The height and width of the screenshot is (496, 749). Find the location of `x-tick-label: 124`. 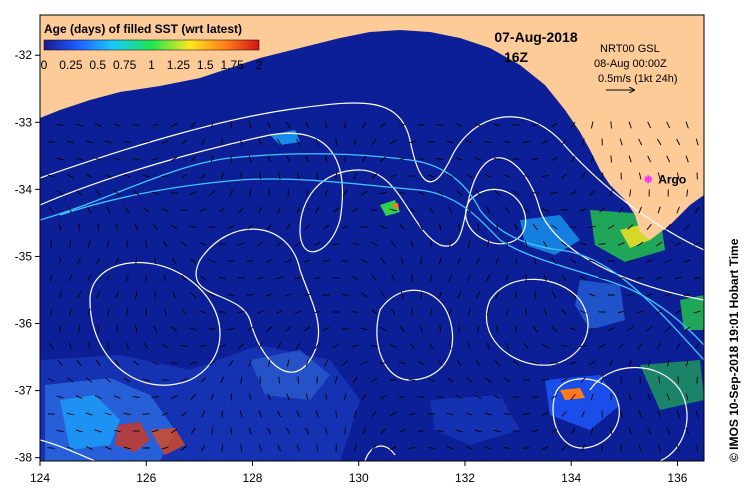

x-tick-label: 124 is located at coordinates (40, 478).